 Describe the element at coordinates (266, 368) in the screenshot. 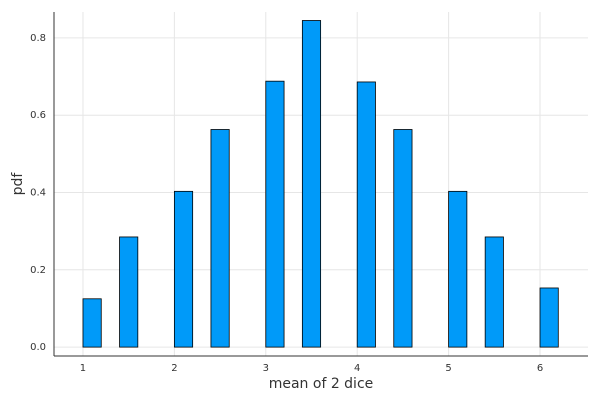

I see `x-tick-label: 3` at that location.